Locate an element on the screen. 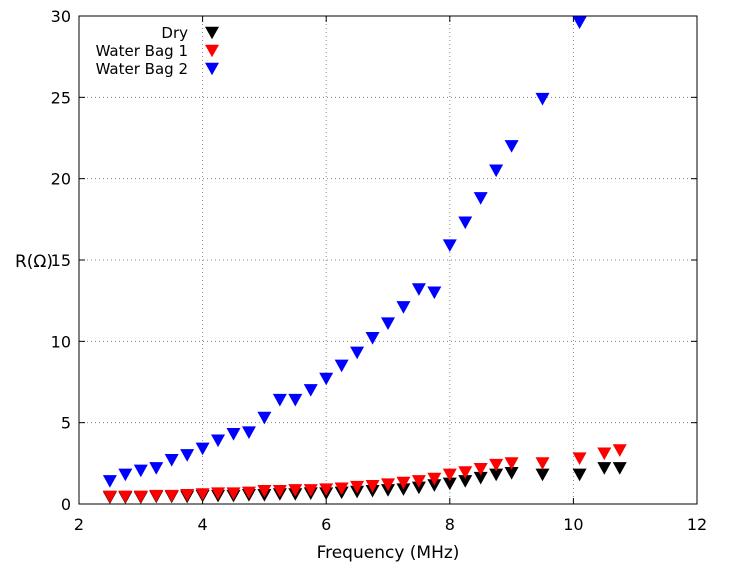  legend-label: Water Bag 1 is located at coordinates (142, 51).